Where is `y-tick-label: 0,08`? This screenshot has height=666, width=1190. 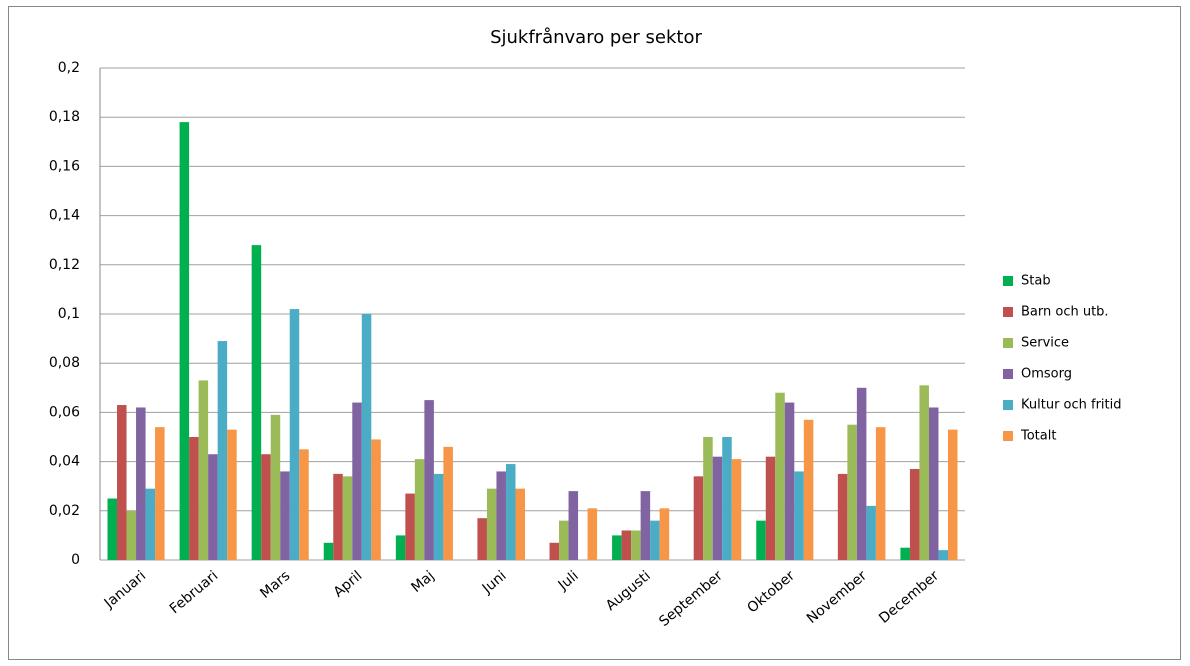 y-tick-label: 0,08 is located at coordinates (64, 363).